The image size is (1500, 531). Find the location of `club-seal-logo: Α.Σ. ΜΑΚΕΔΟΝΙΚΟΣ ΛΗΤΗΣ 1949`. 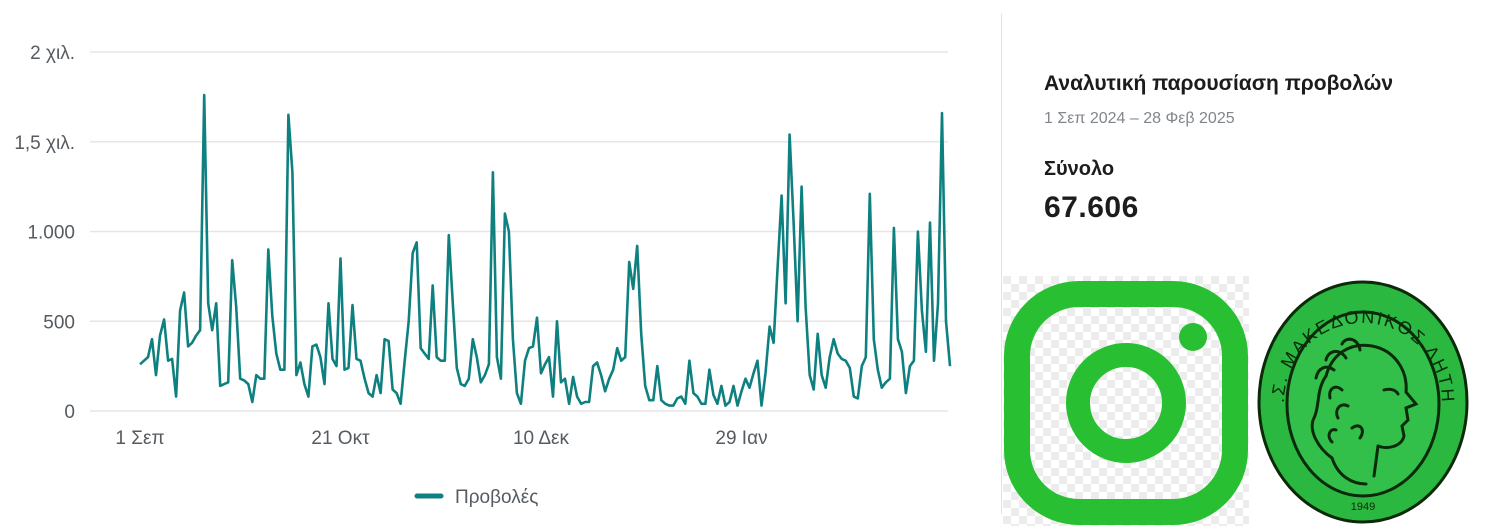

club-seal-logo: Α.Σ. ΜΑΚΕΔΟΝΙΚΟΣ ΛΗΤΗΣ 1949 is located at coordinates (1359, 394).